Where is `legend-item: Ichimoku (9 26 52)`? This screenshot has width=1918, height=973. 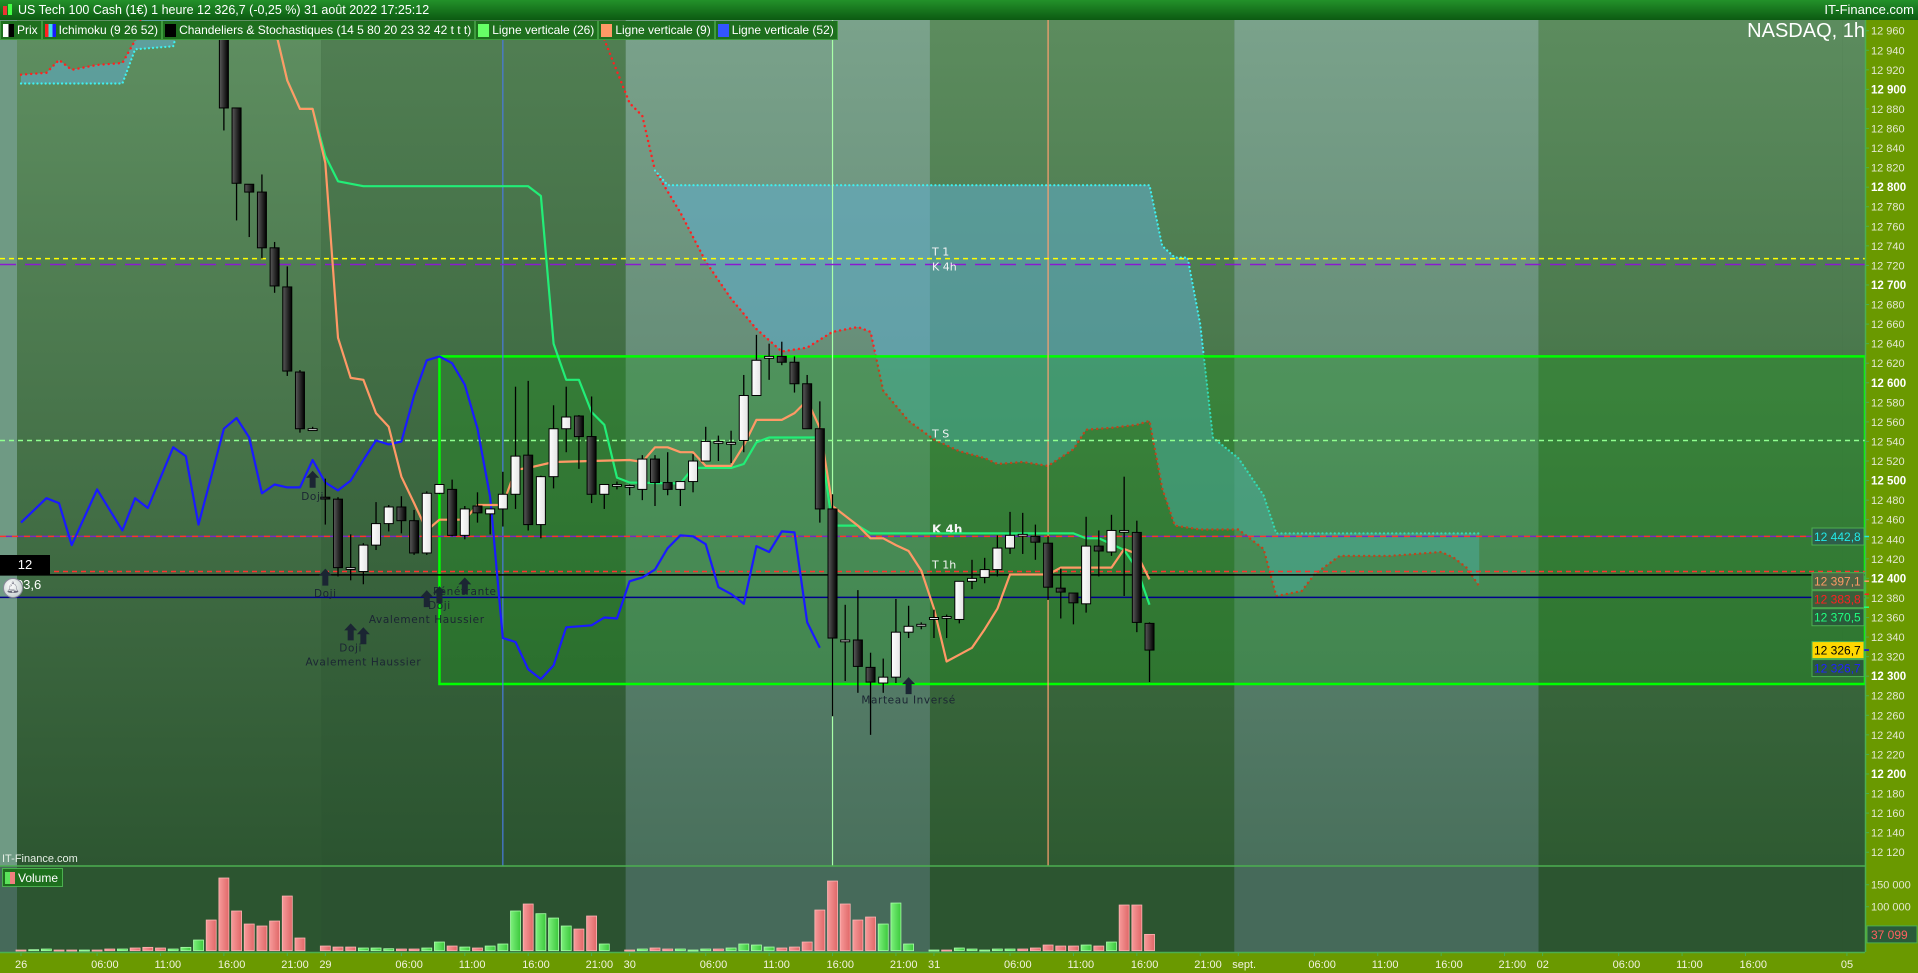 legend-item: Ichimoku (9 26 52) is located at coordinates (102, 30).